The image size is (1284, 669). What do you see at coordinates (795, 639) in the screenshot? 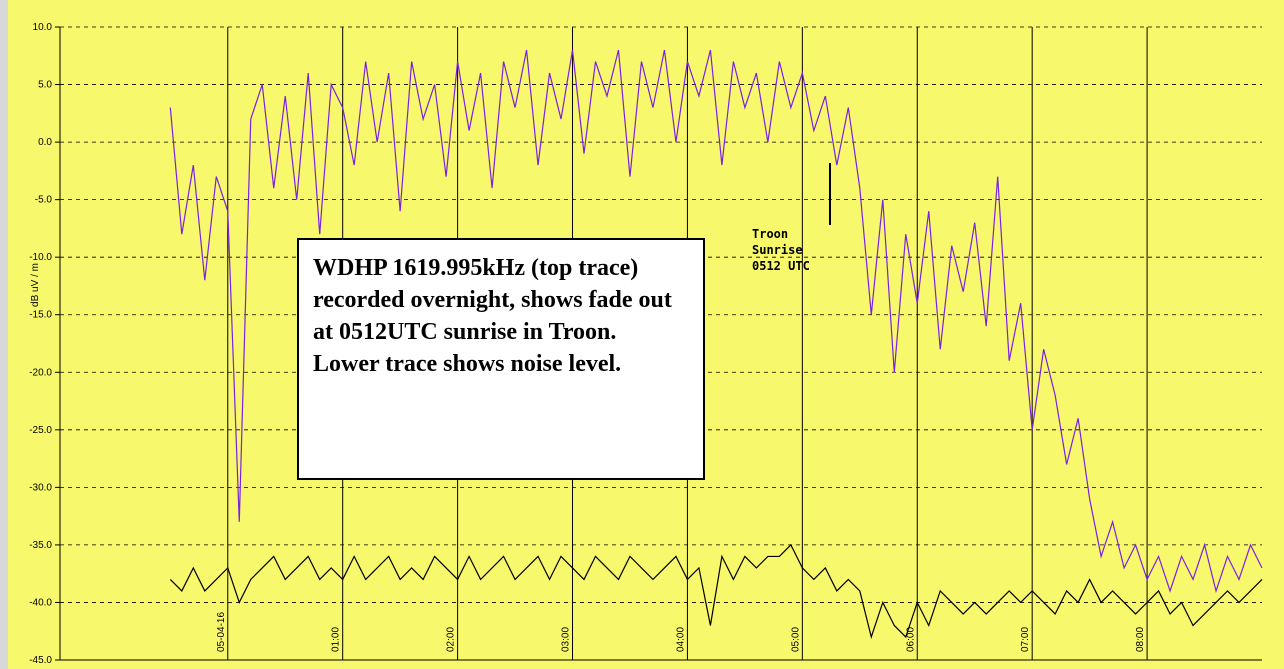
I see `x-tick-label: 05:00` at bounding box center [795, 639].